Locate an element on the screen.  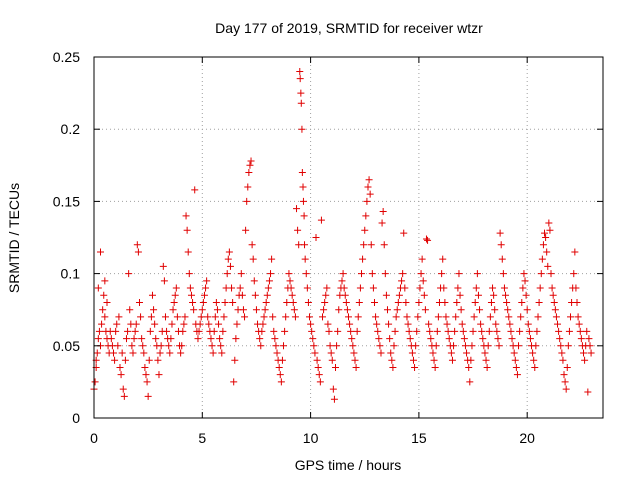
y-tick-label: 0.15 is located at coordinates (66, 201).